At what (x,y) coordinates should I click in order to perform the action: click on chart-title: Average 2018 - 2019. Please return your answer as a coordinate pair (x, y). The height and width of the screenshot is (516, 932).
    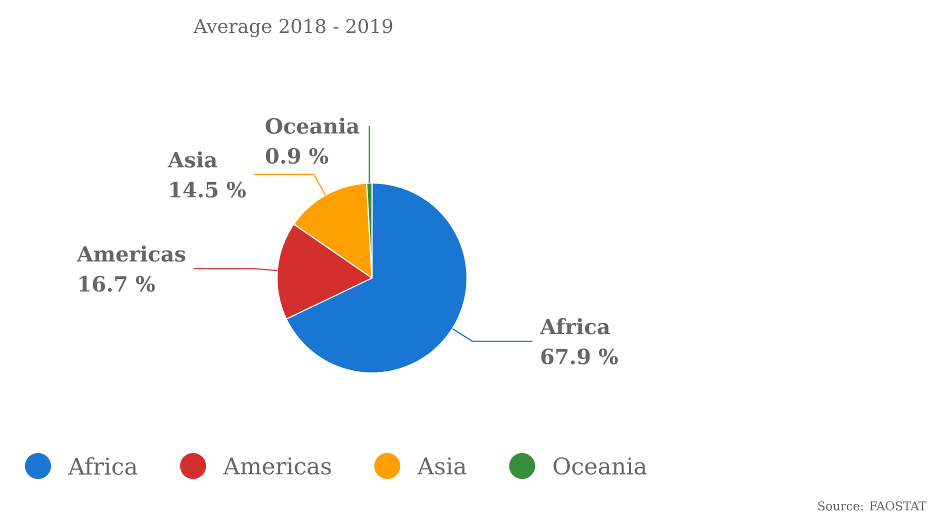
    Looking at the image, I should click on (292, 28).